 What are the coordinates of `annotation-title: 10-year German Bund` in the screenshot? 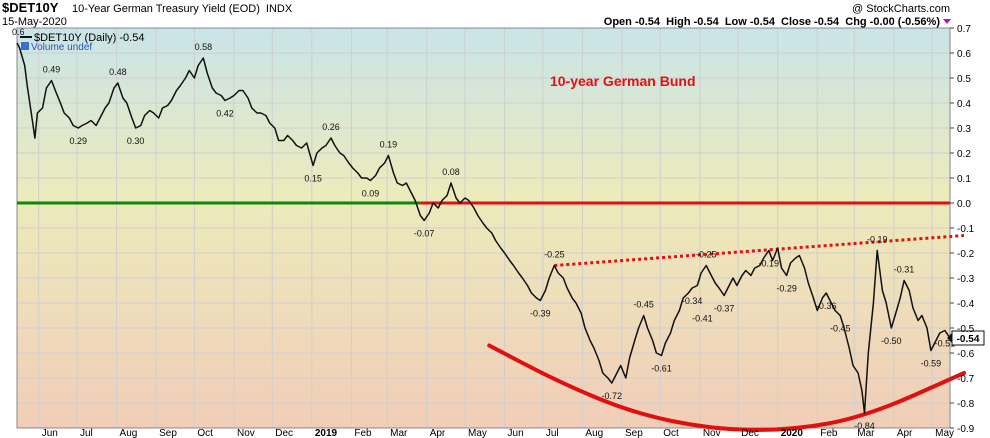 It's located at (623, 81).